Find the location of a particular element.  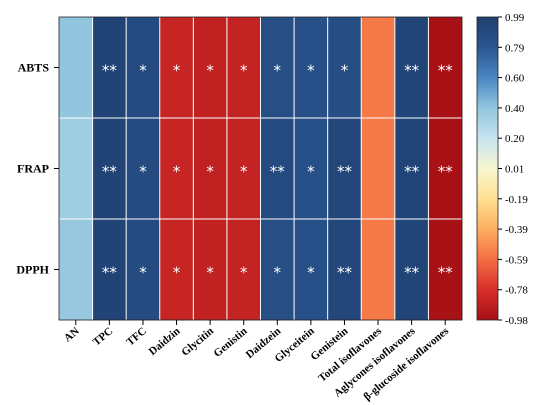

colorbar-tick-label: 0.01 is located at coordinates (514, 170).